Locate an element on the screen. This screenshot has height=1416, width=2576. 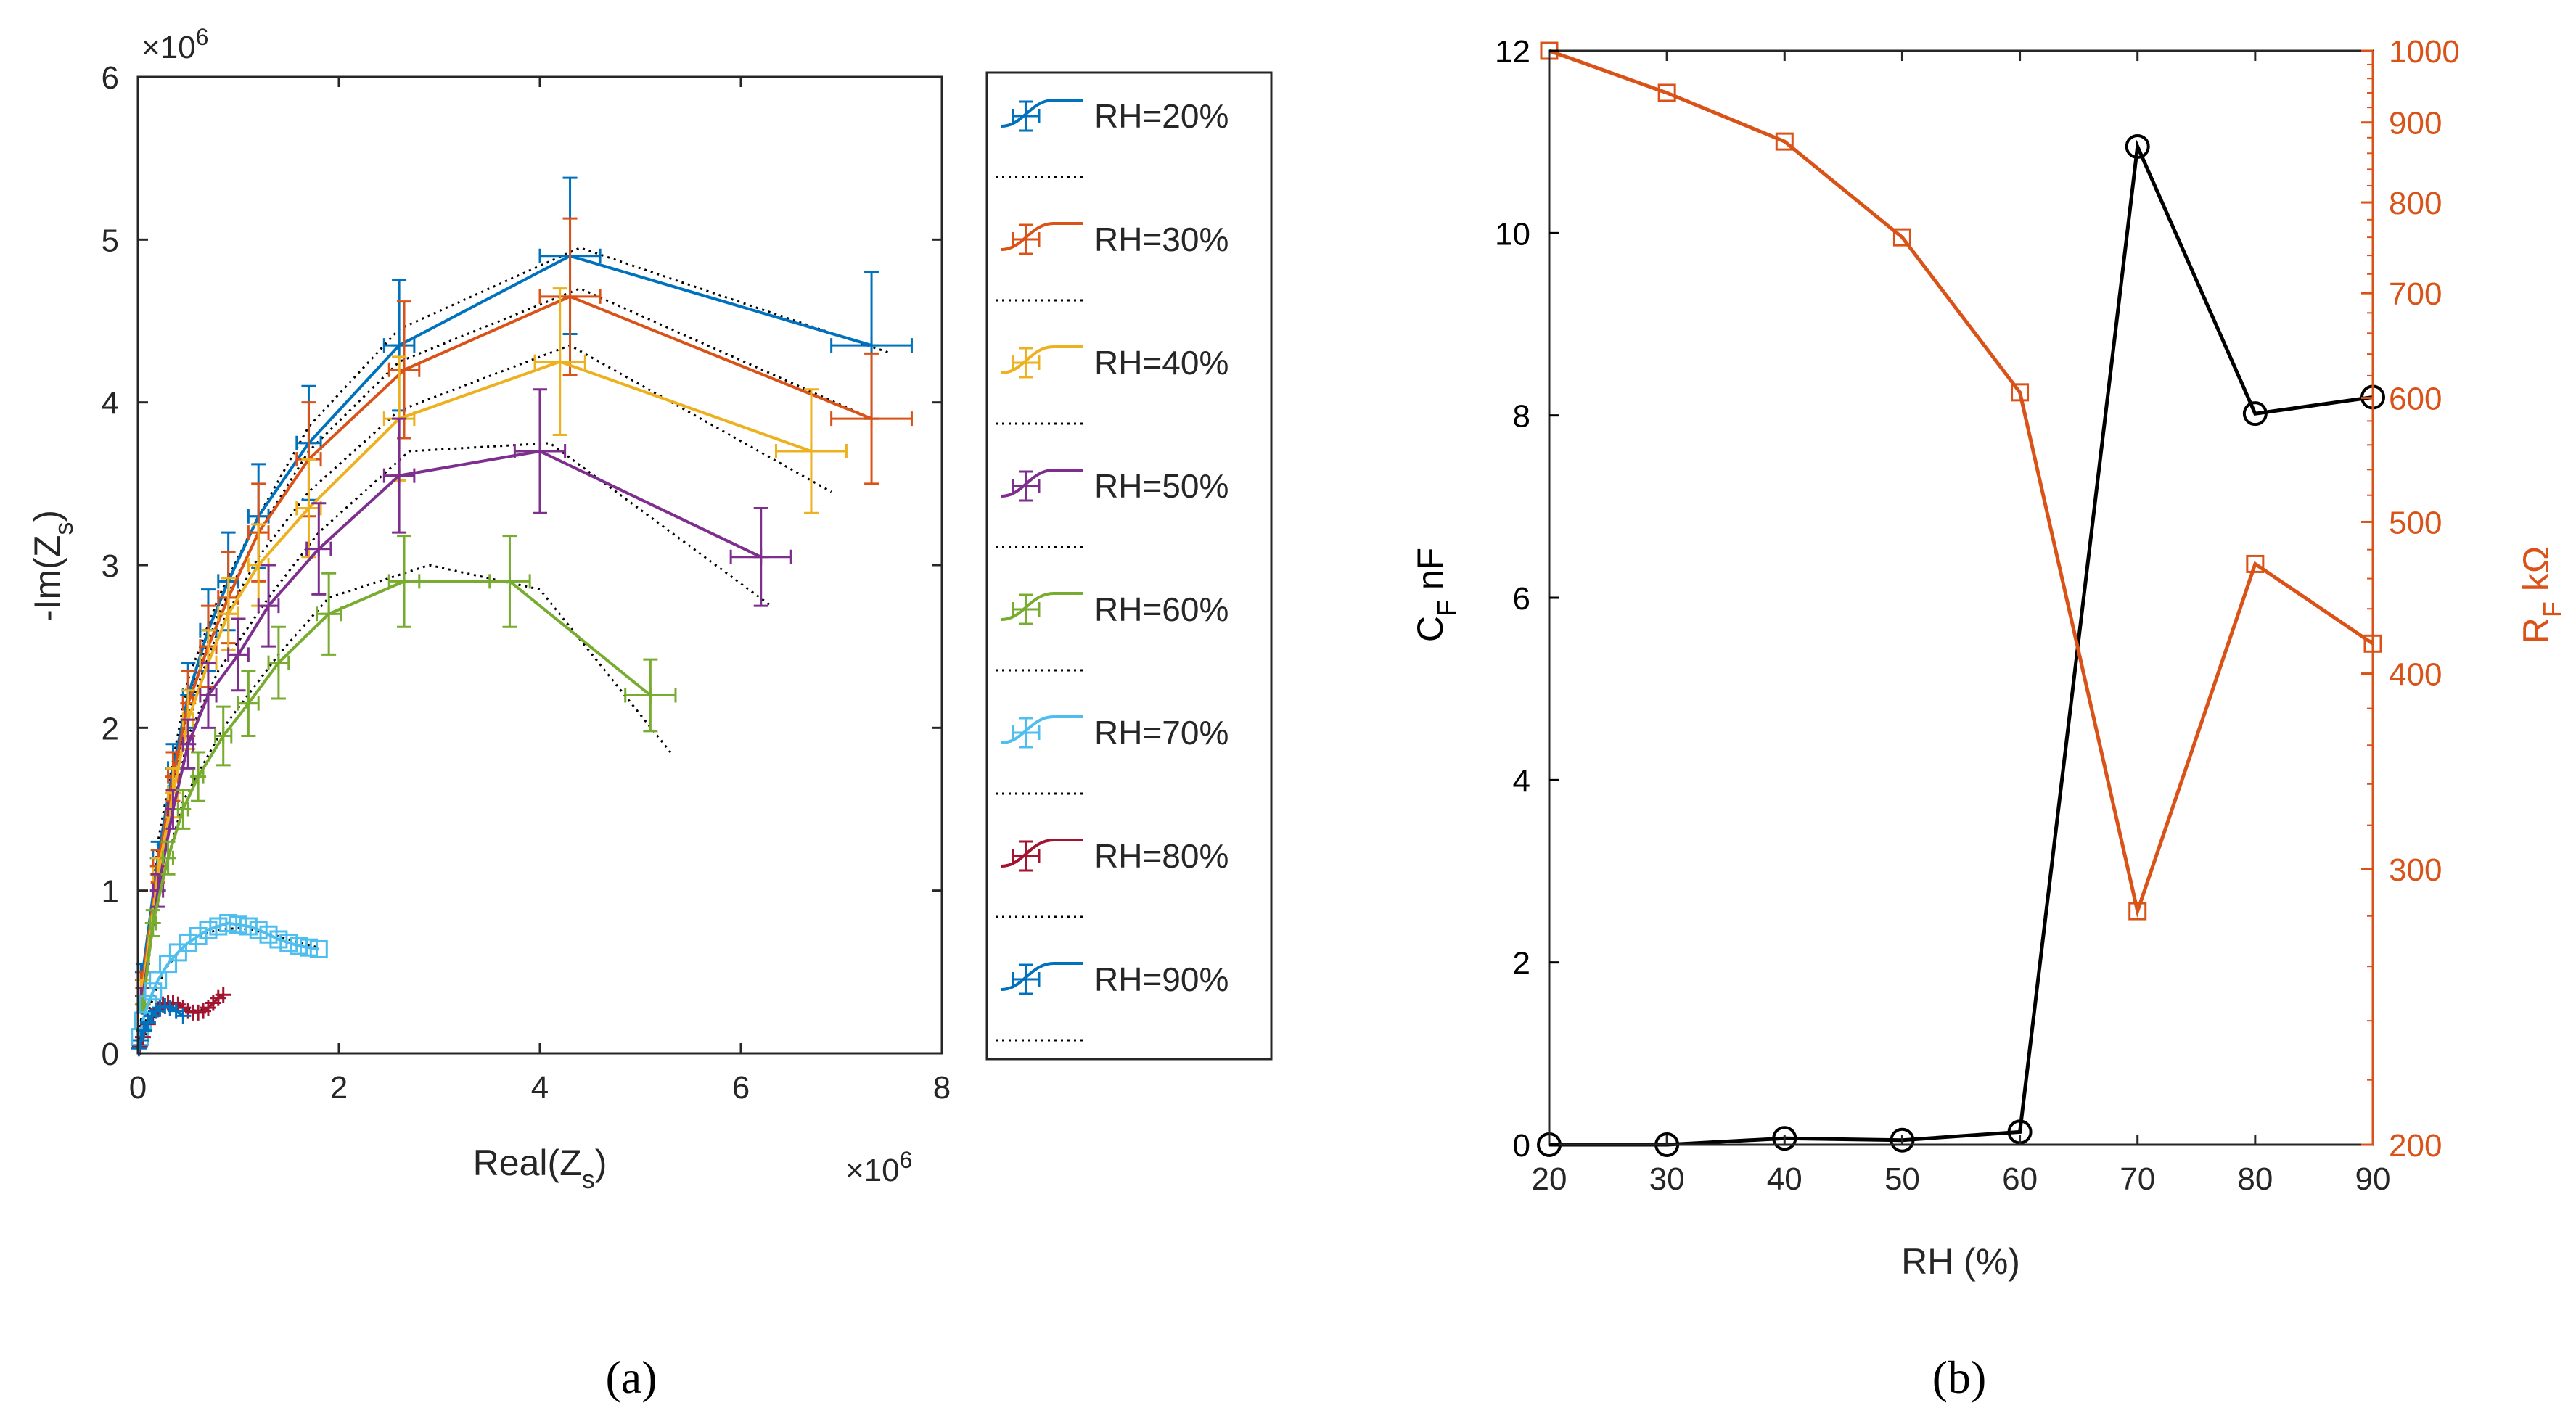
x-tick-label-a: 0 is located at coordinates (138, 1088).